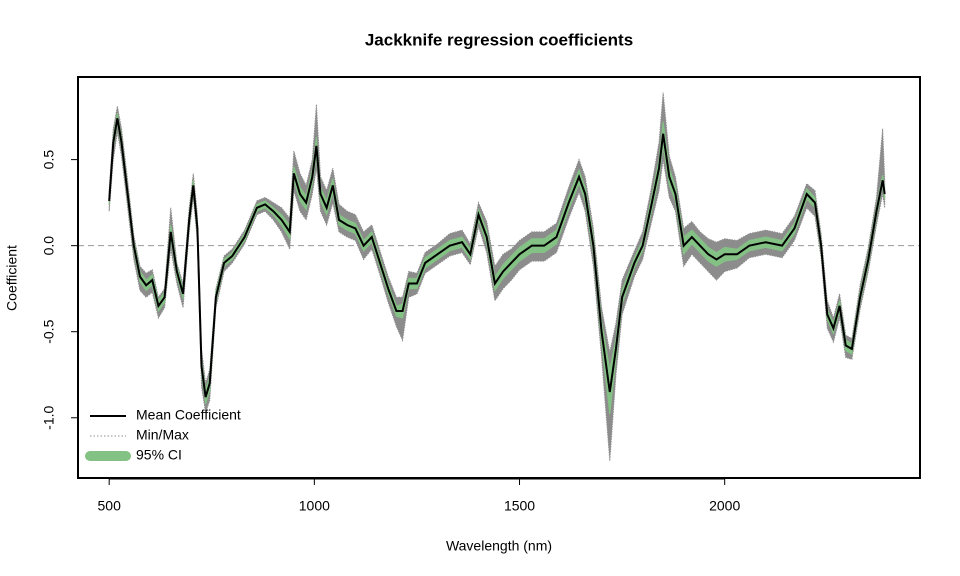 The width and height of the screenshot is (960, 576). I want to click on chart-title: Jackknife regression coefficients, so click(499, 39).